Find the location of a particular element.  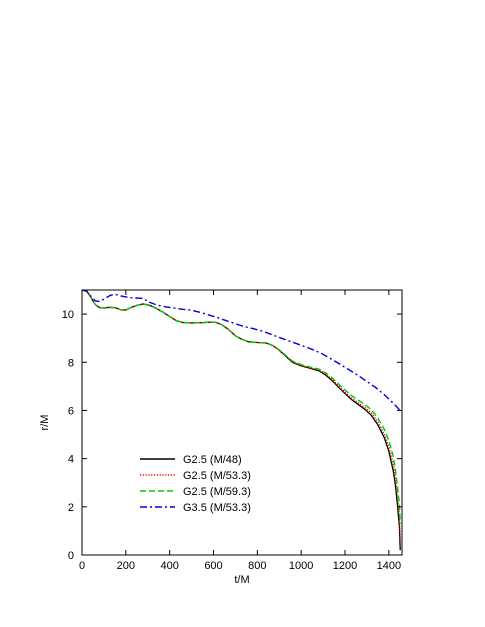

legend-label-4: G3.5 (M/53.3) is located at coordinates (217, 508).